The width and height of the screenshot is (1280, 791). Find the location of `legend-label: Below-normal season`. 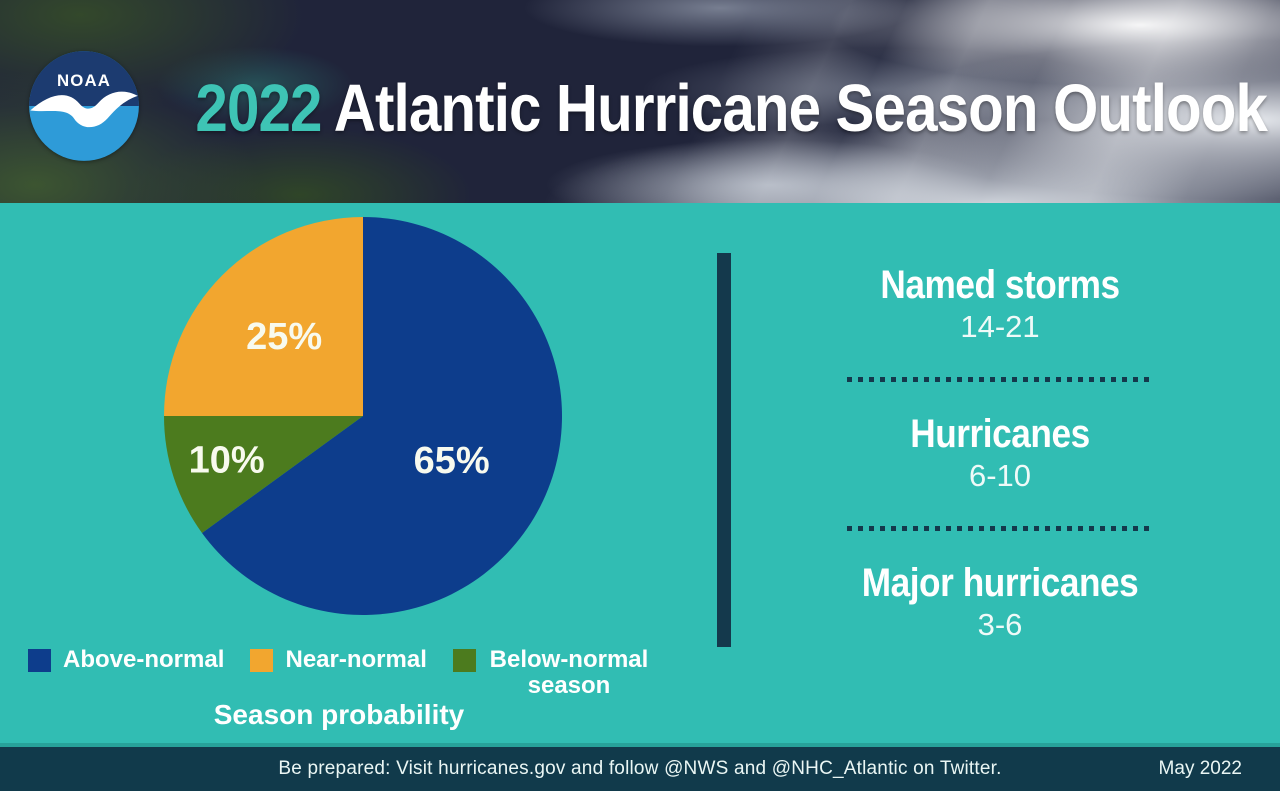

legend-label: Below-normal season is located at coordinates (569, 672).